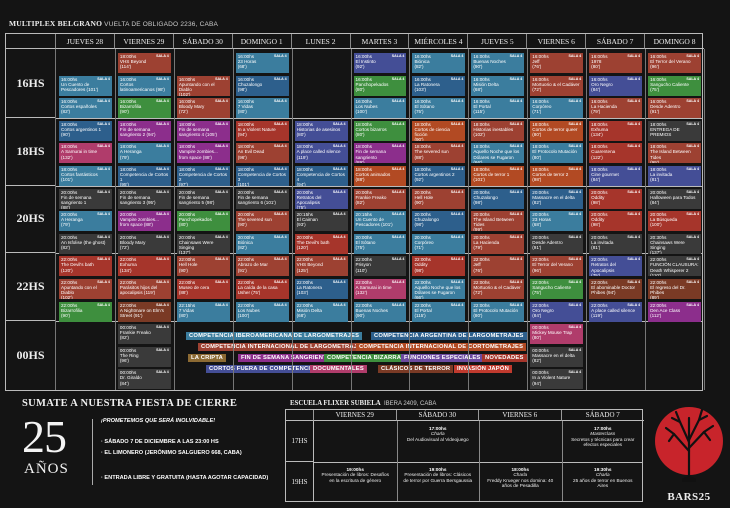 This screenshot has height=508, width=730. Describe the element at coordinates (439, 176) in the screenshot. I see `screening-cell: 18:00hs SALA 4 Cortos argentinos 2 (92')` at that location.